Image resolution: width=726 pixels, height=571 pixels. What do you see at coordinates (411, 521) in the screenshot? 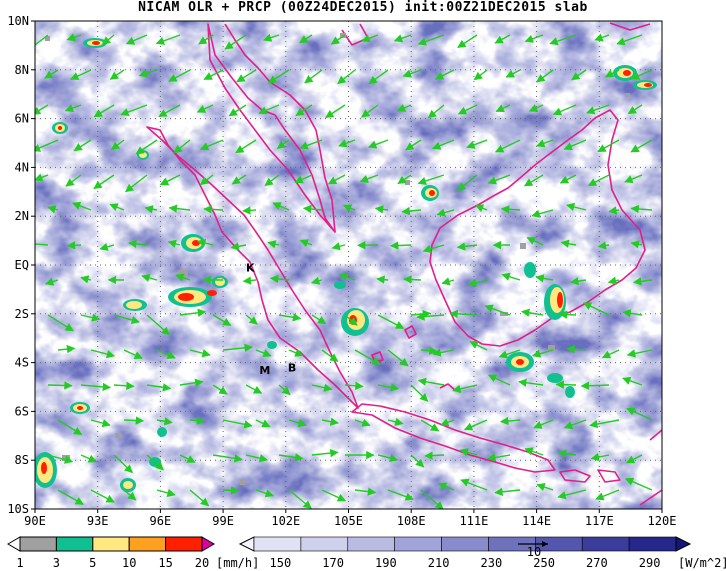
I see `lon-label: 108E` at bounding box center [411, 521].